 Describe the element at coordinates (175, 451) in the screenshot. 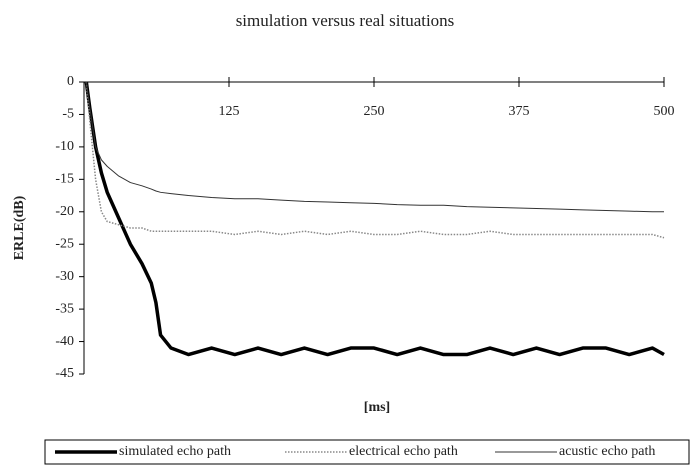

I see `legend-label: simulated echo path` at that location.